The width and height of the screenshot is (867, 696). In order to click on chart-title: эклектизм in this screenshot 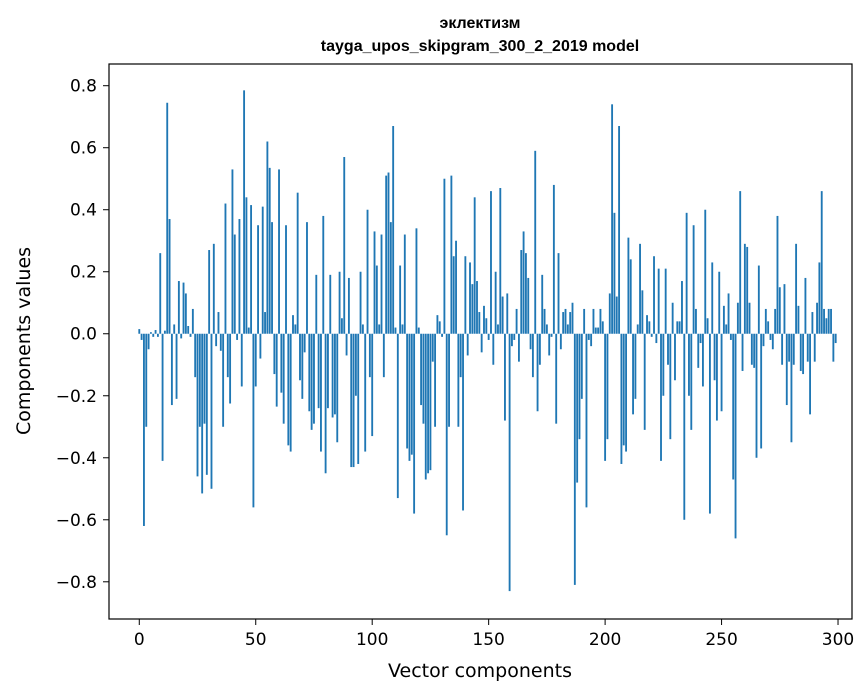, I will do `click(480, 23)`.